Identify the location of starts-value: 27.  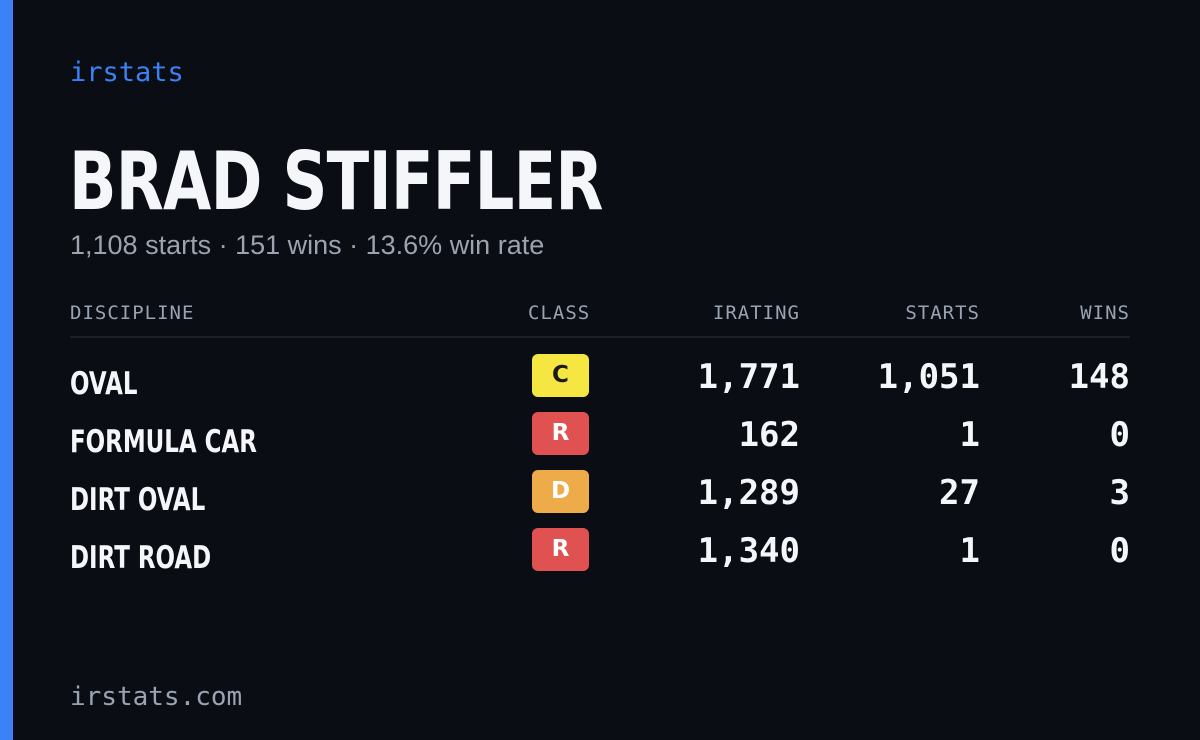
(959, 493).